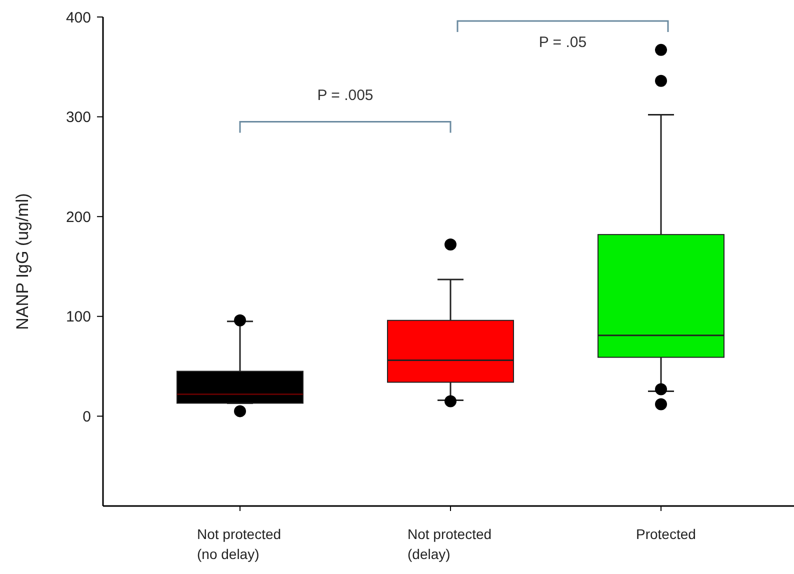  Describe the element at coordinates (562, 42) in the screenshot. I see `annotation: P = .05` at that location.